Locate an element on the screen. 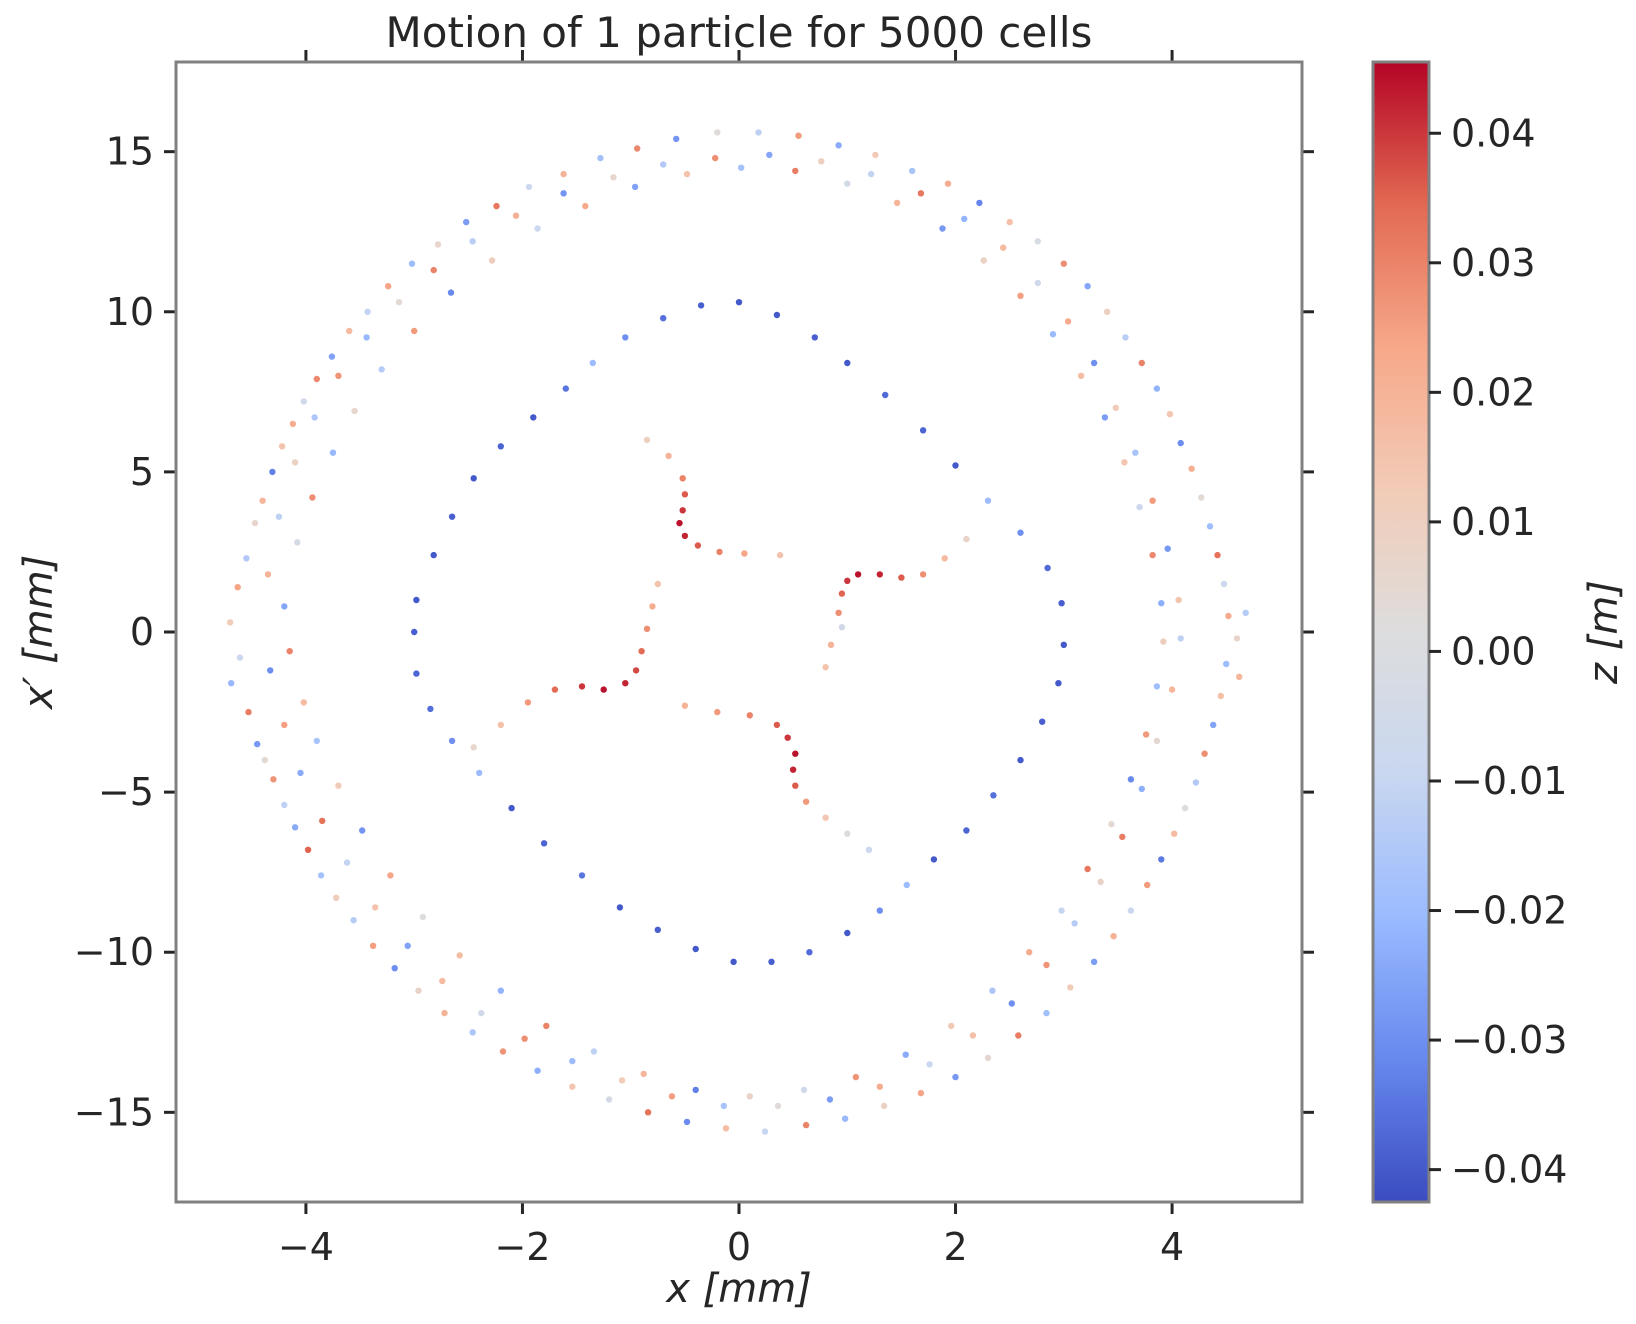 This screenshot has height=1324, width=1636. x-tick-label: 2 is located at coordinates (955, 1247).